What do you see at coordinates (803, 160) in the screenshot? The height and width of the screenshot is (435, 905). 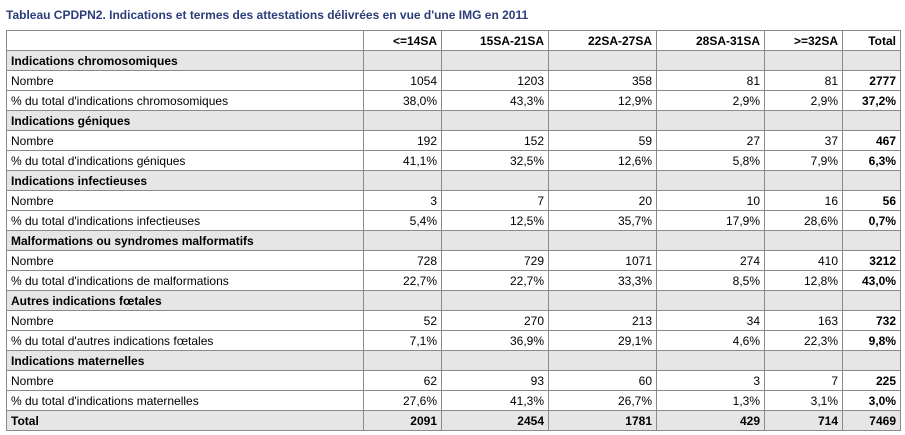 I see `data-cell: 7,9%` at bounding box center [803, 160].